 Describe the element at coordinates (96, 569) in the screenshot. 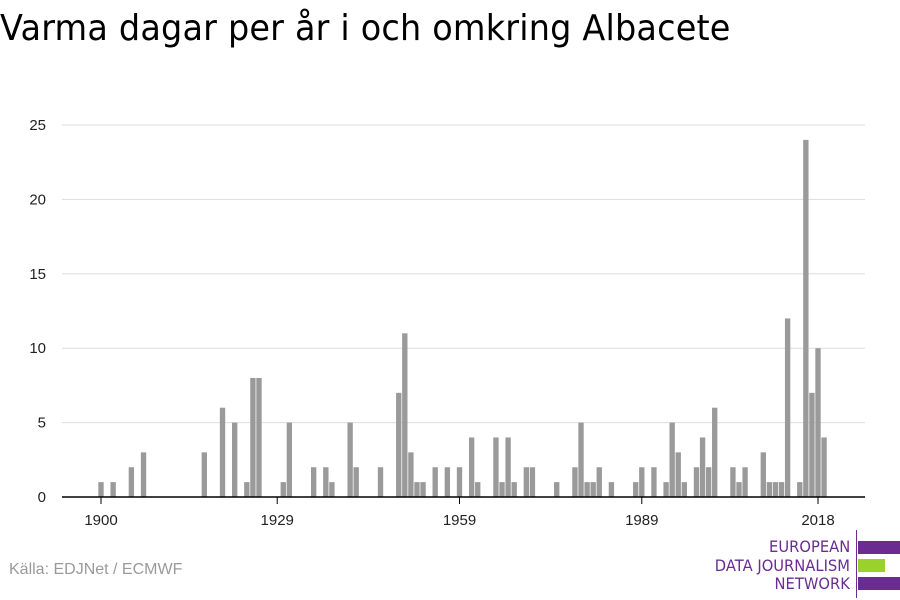

I see `source-note: Källa: EDJNet / ECMWF` at that location.